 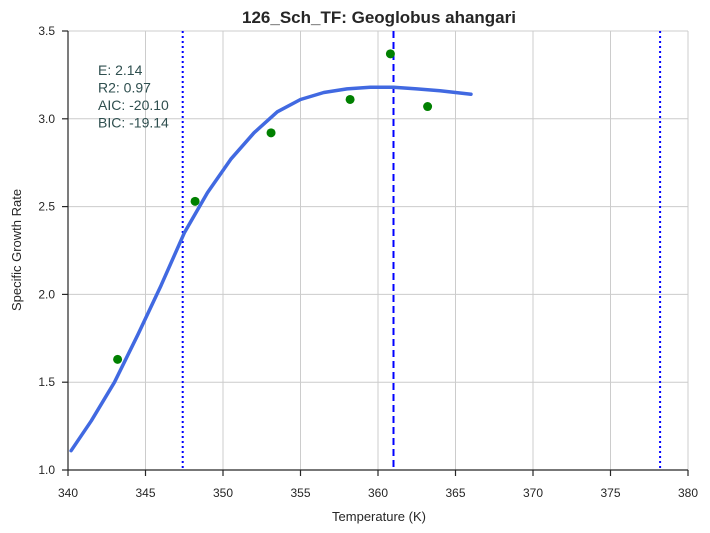 I want to click on x-tick-label: 380, so click(x=688, y=493).